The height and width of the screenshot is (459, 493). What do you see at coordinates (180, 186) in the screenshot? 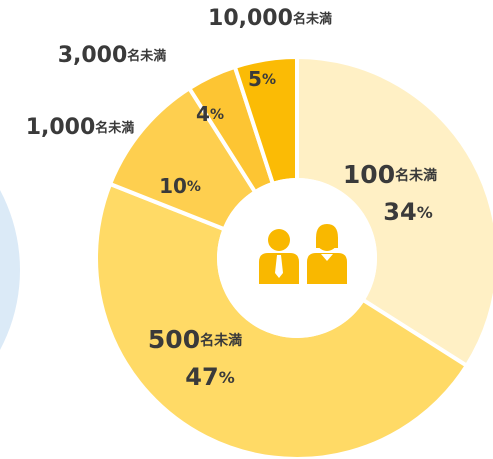
I see `value-label: 10%` at bounding box center [180, 186].